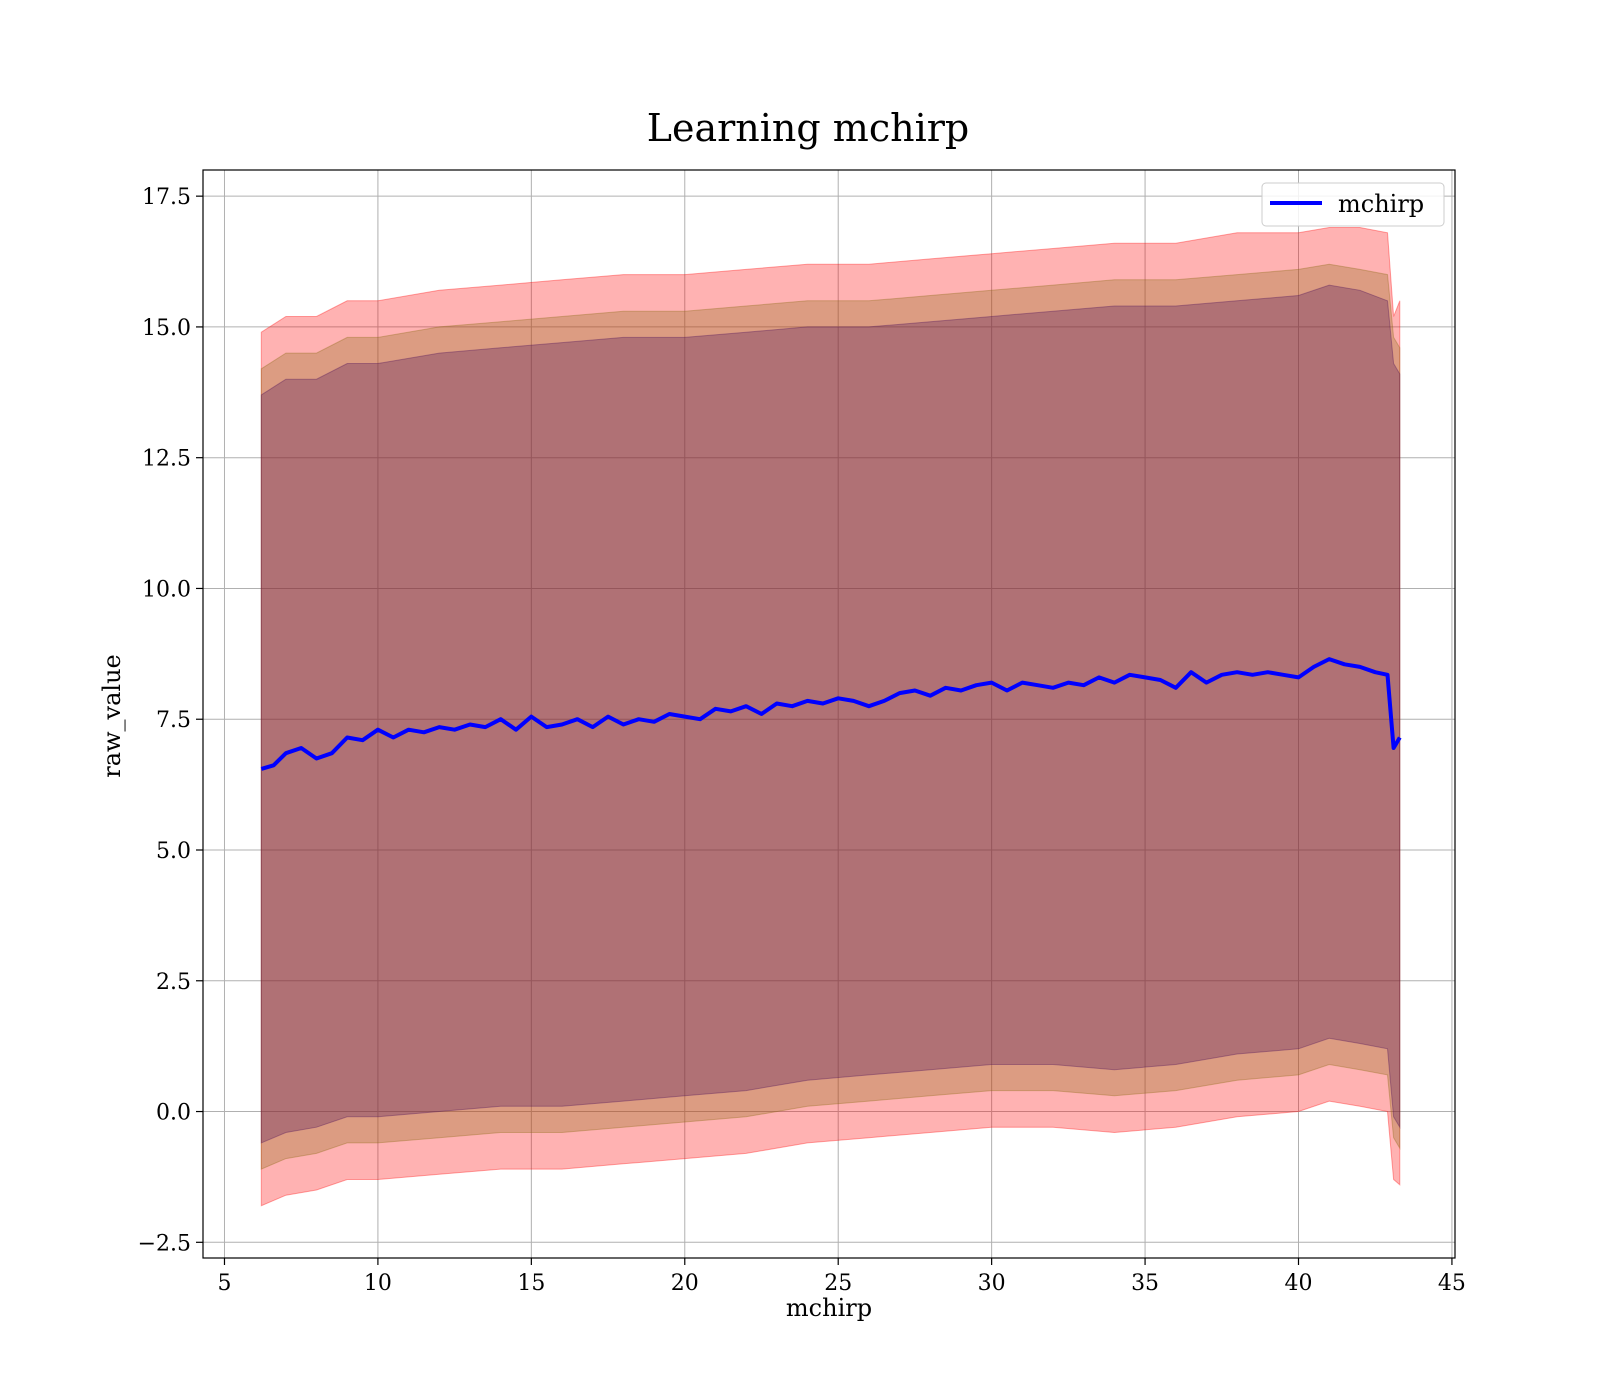 Image resolution: width=1600 pixels, height=1400 pixels. I want to click on x-tick-label-7: 40, so click(1299, 1283).